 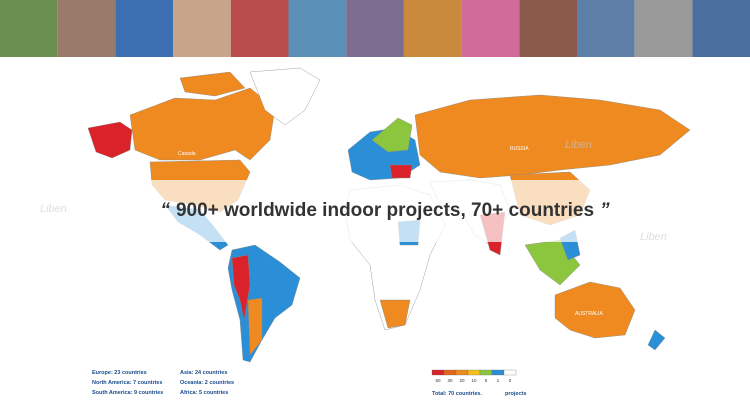 I want to click on region-count: Oceania: 2 countries, so click(x=207, y=383).